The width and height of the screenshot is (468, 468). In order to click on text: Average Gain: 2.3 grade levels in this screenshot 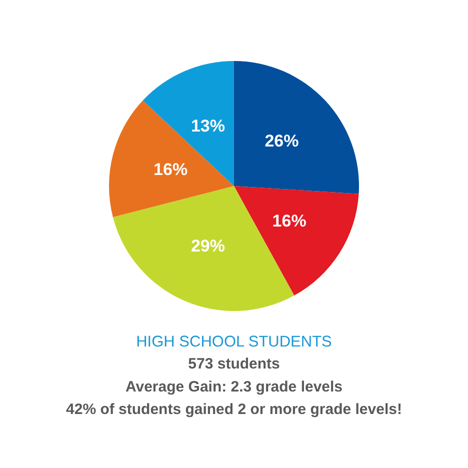, I will do `click(234, 387)`.